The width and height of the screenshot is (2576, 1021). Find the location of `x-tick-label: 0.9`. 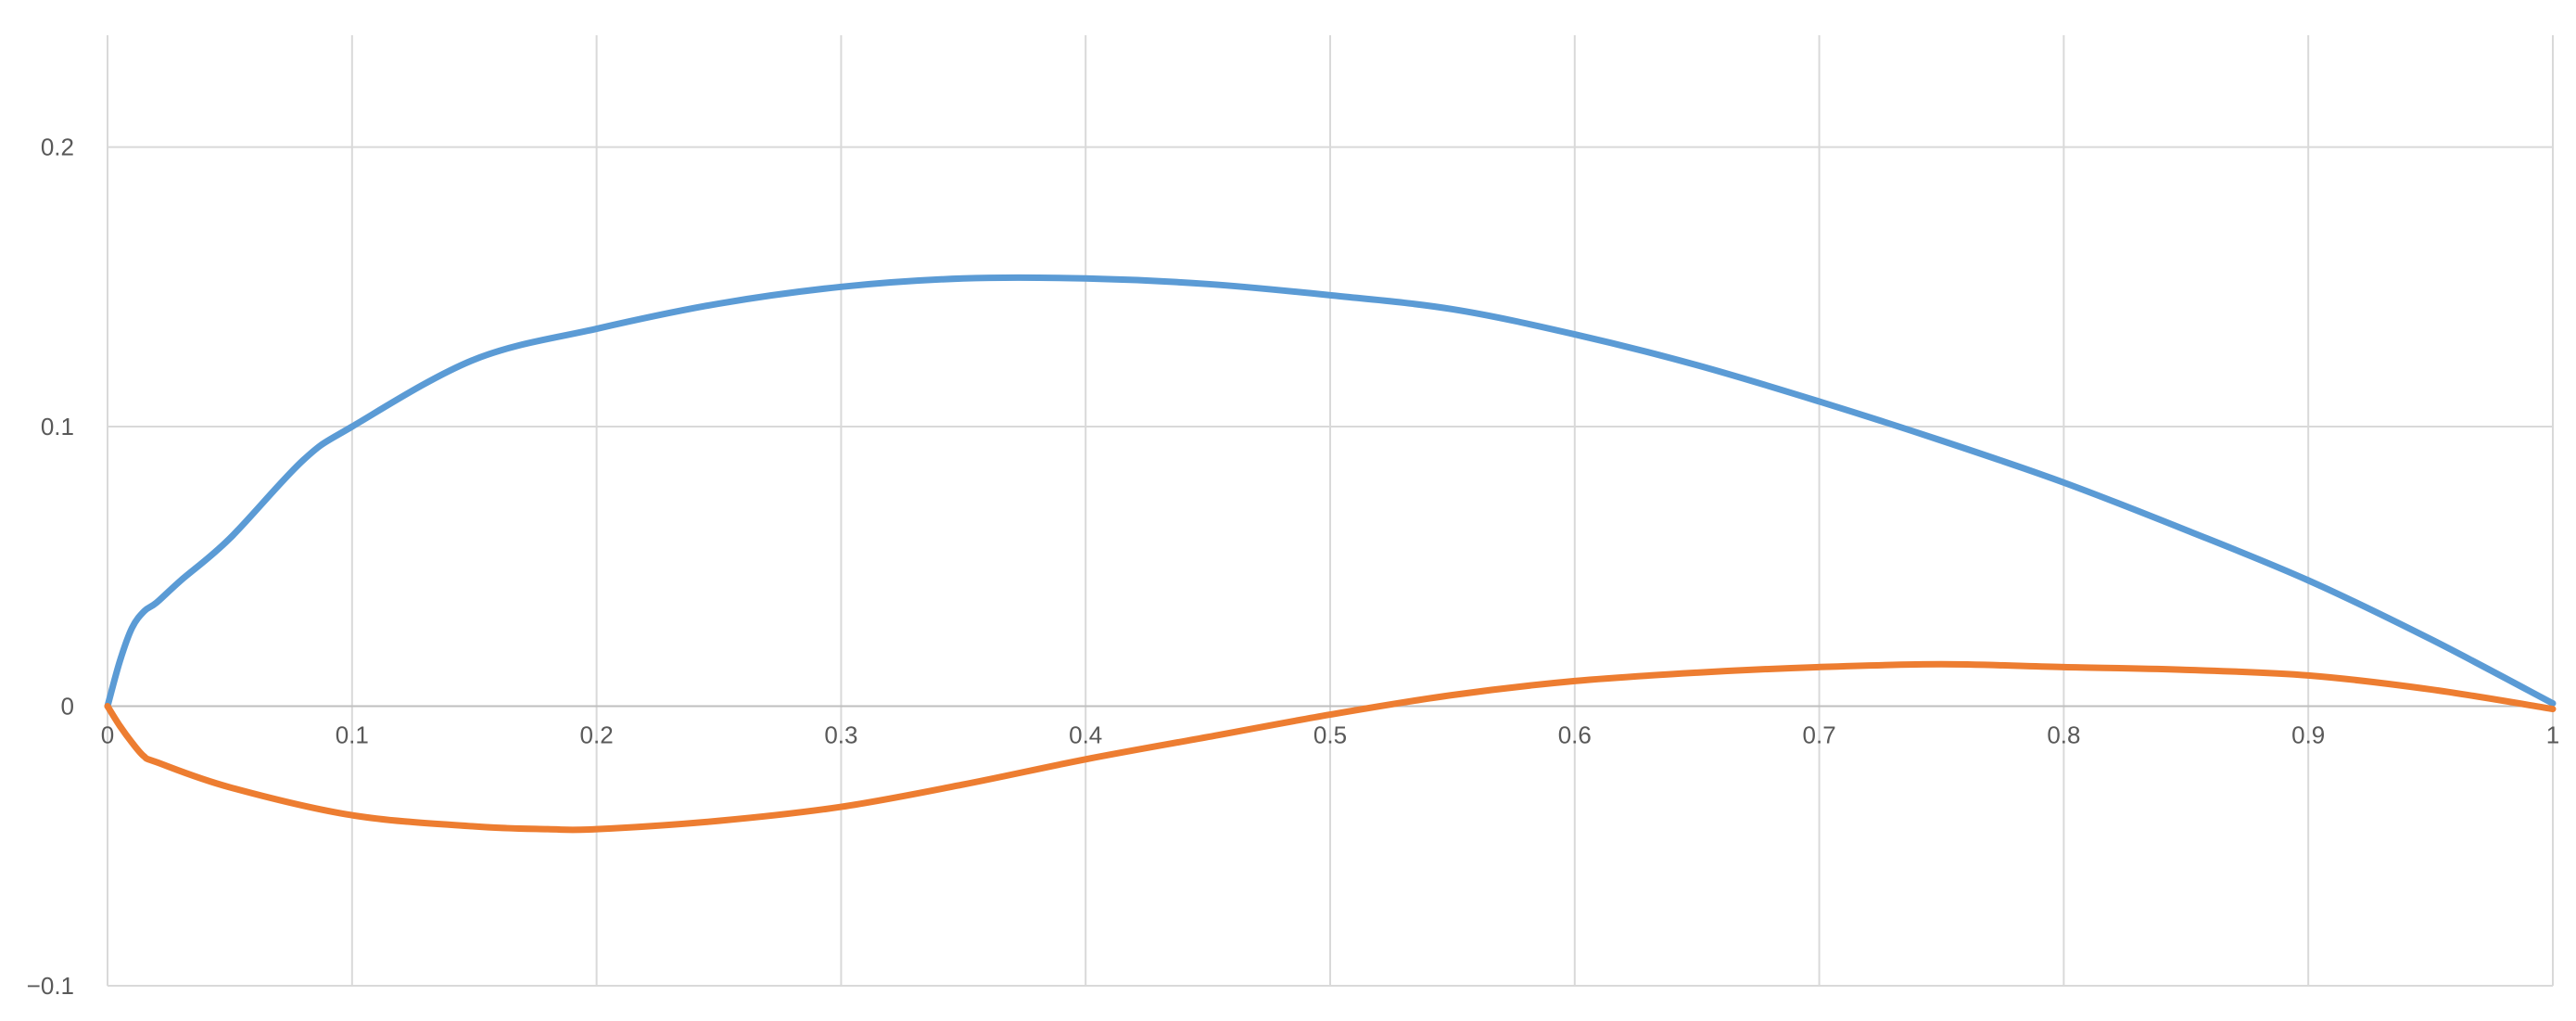

x-tick-label: 0.9 is located at coordinates (2308, 735).